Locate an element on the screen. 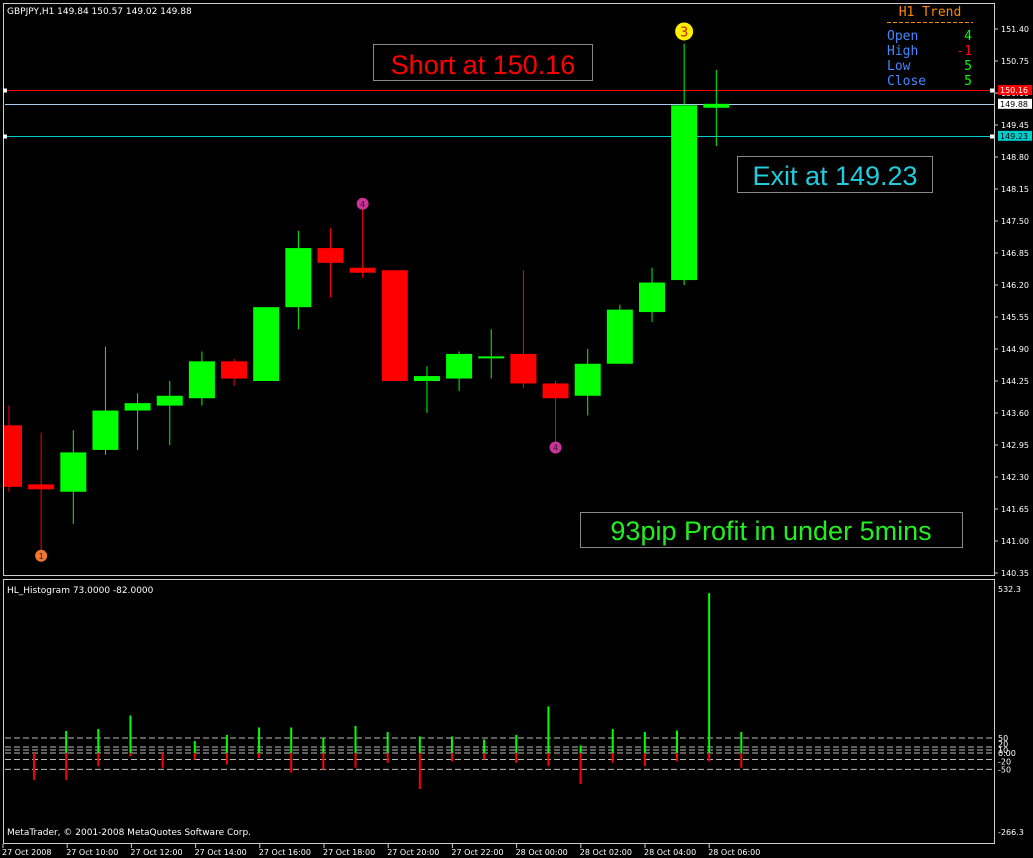 The image size is (1033, 858). price-tick-label: 150.75 is located at coordinates (1015, 61).